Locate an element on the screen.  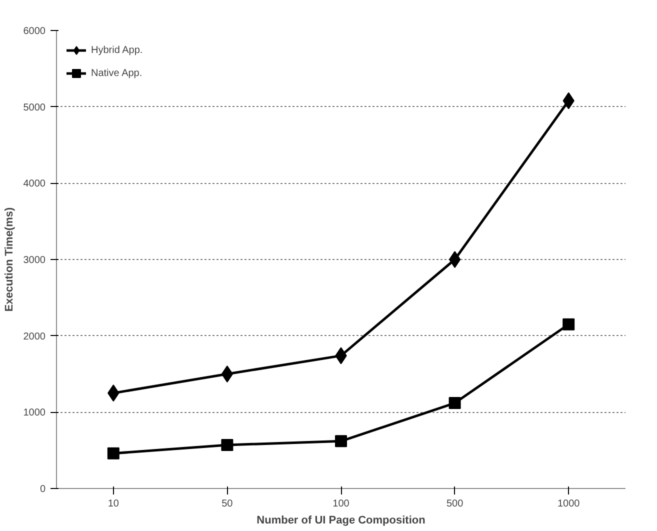
y-tick-label: 4000 is located at coordinates (34, 184).